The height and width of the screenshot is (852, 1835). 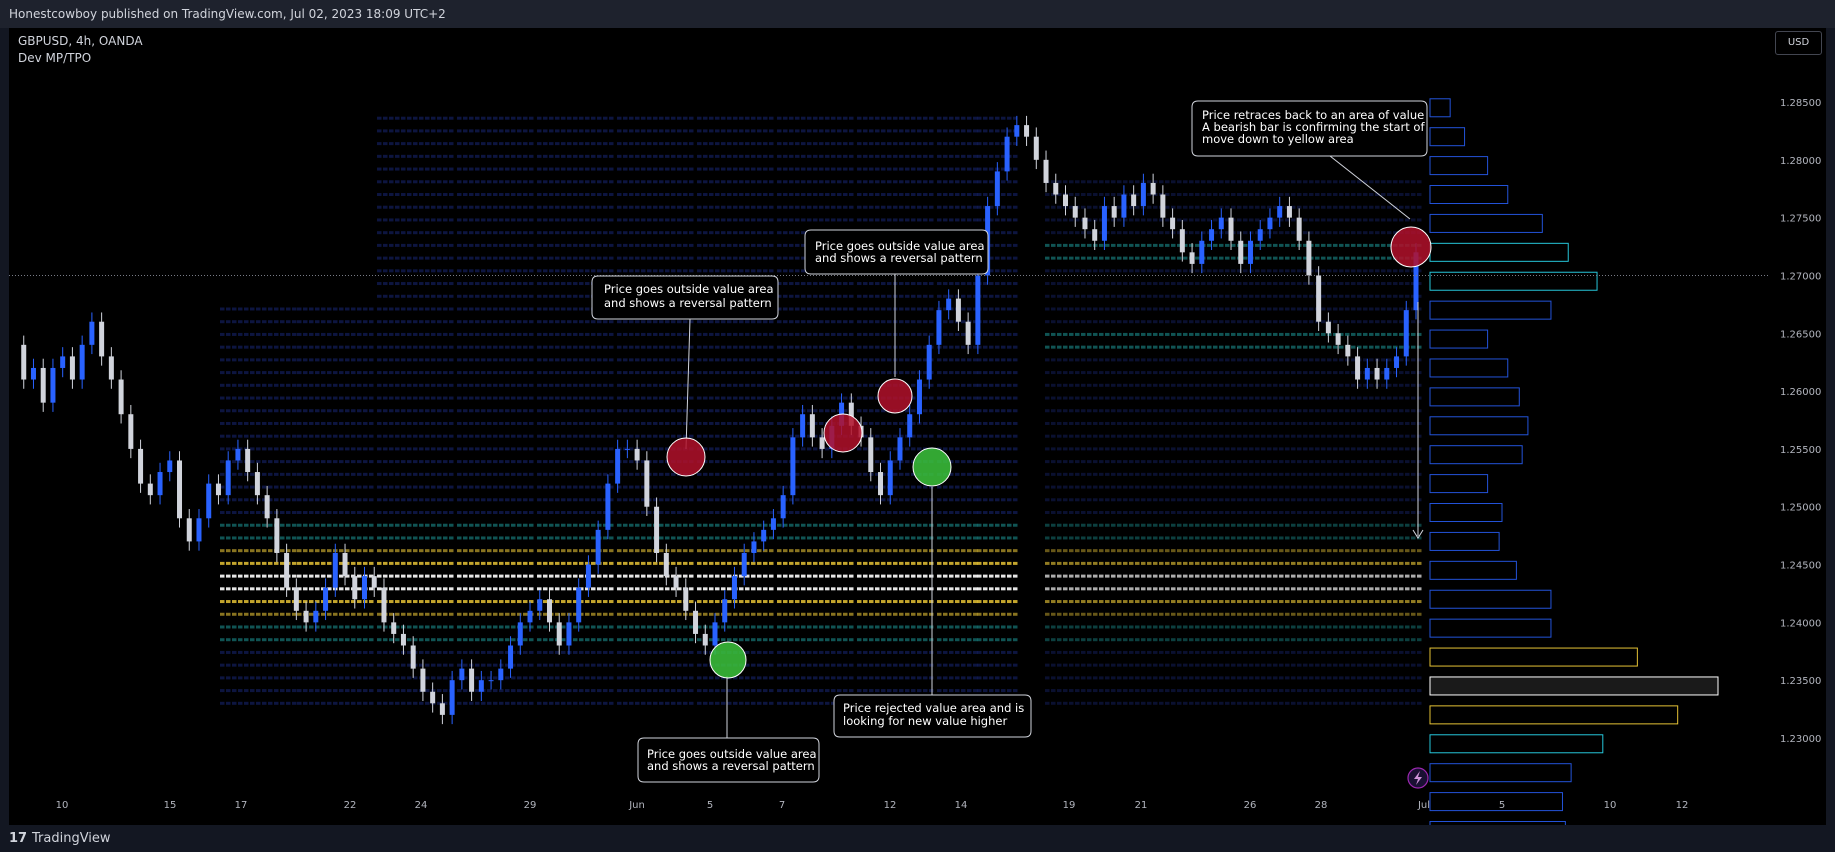 I want to click on indicator-legend: Dev MP/TPO, so click(x=55, y=58).